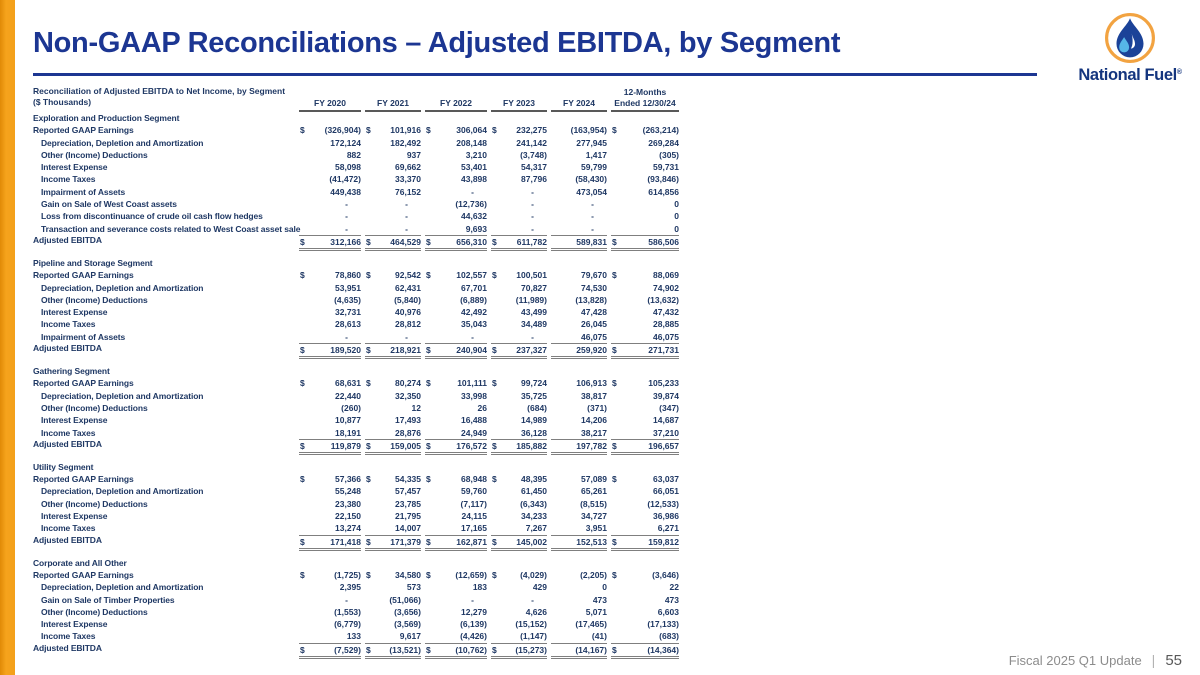 The height and width of the screenshot is (675, 1200). Describe the element at coordinates (68, 432) in the screenshot. I see `row-label: Income Taxes` at that location.